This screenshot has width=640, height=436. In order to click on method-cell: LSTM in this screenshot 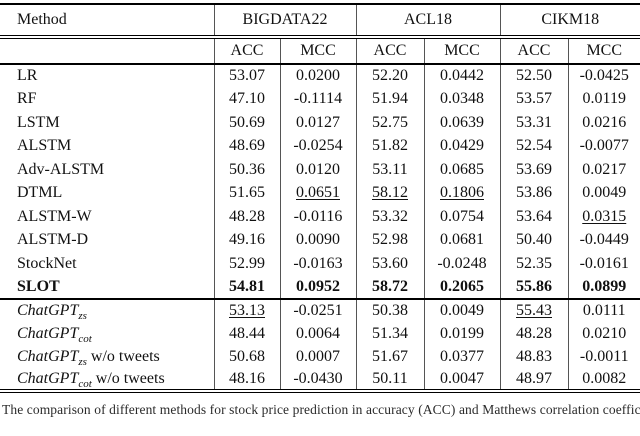, I will do `click(38, 122)`.